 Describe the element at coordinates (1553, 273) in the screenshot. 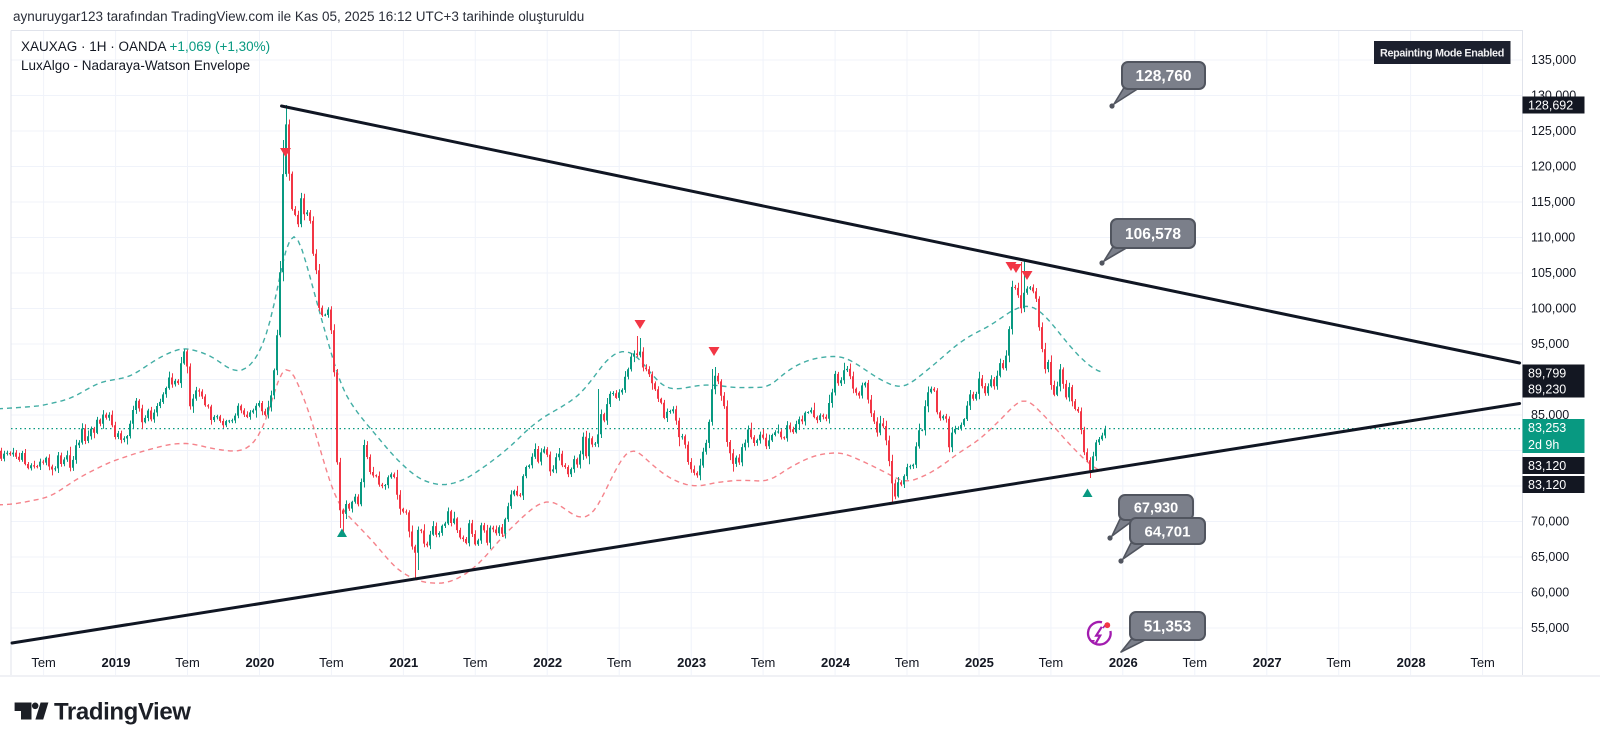

I see `svg-text: 105,000` at that location.